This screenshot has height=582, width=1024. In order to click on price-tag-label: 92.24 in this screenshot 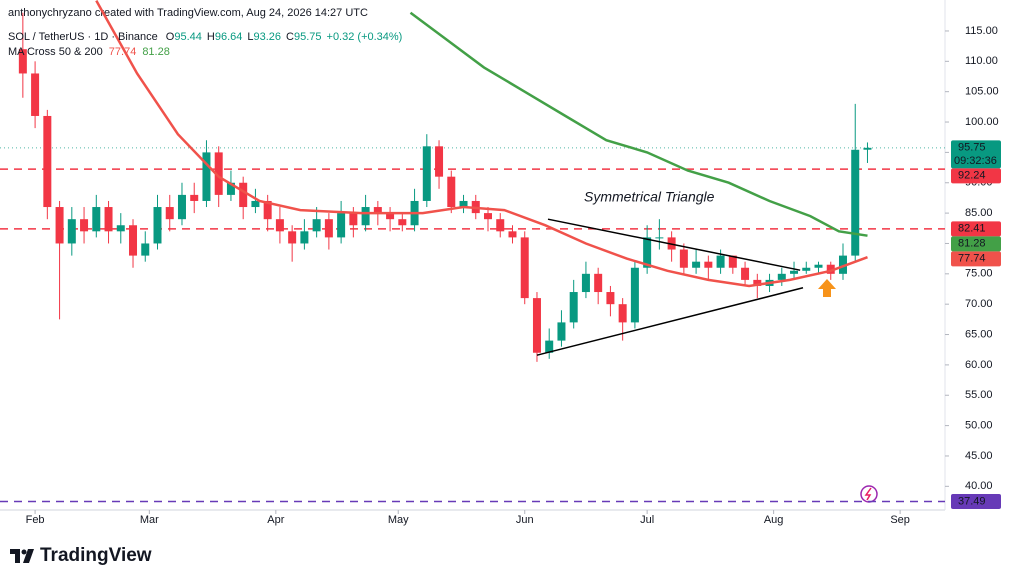, I will do `click(972, 176)`.